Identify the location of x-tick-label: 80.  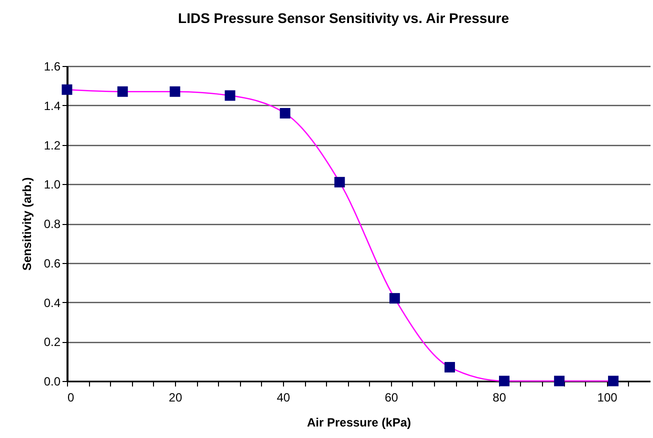
(499, 397).